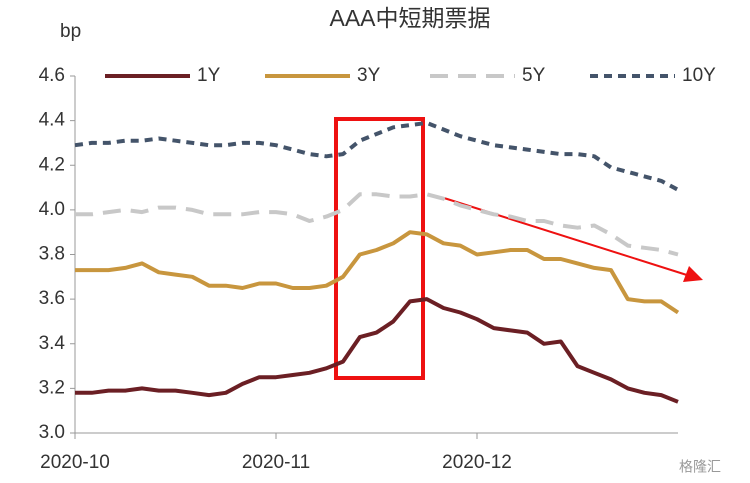 The height and width of the screenshot is (483, 750). What do you see at coordinates (52, 120) in the screenshot?
I see `y-tick-label: 4.4` at bounding box center [52, 120].